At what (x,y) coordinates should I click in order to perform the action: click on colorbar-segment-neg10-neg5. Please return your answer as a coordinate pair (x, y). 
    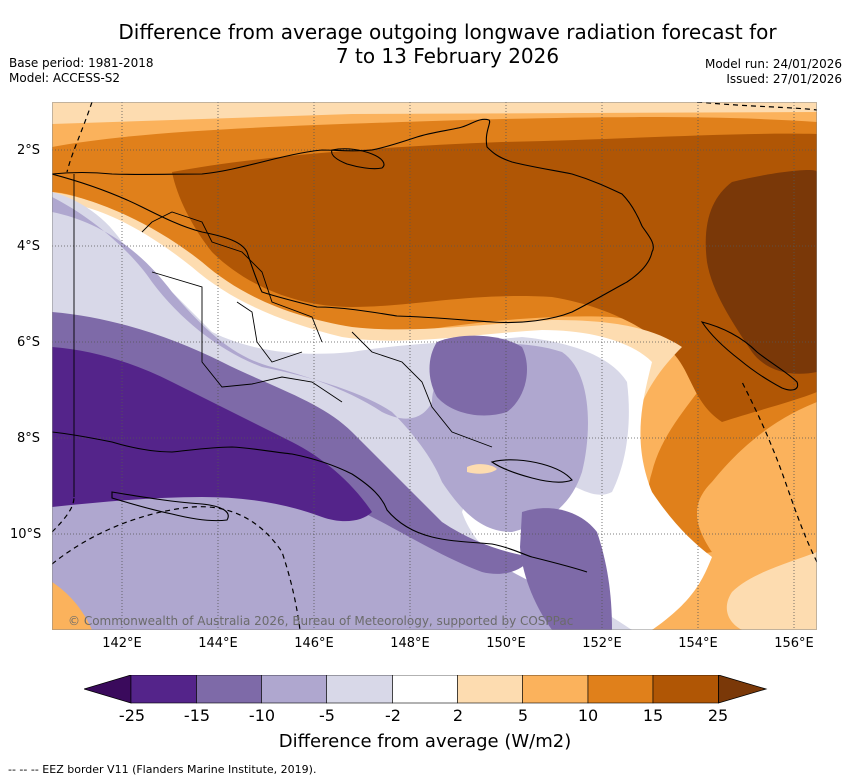
    Looking at the image, I should click on (294, 689).